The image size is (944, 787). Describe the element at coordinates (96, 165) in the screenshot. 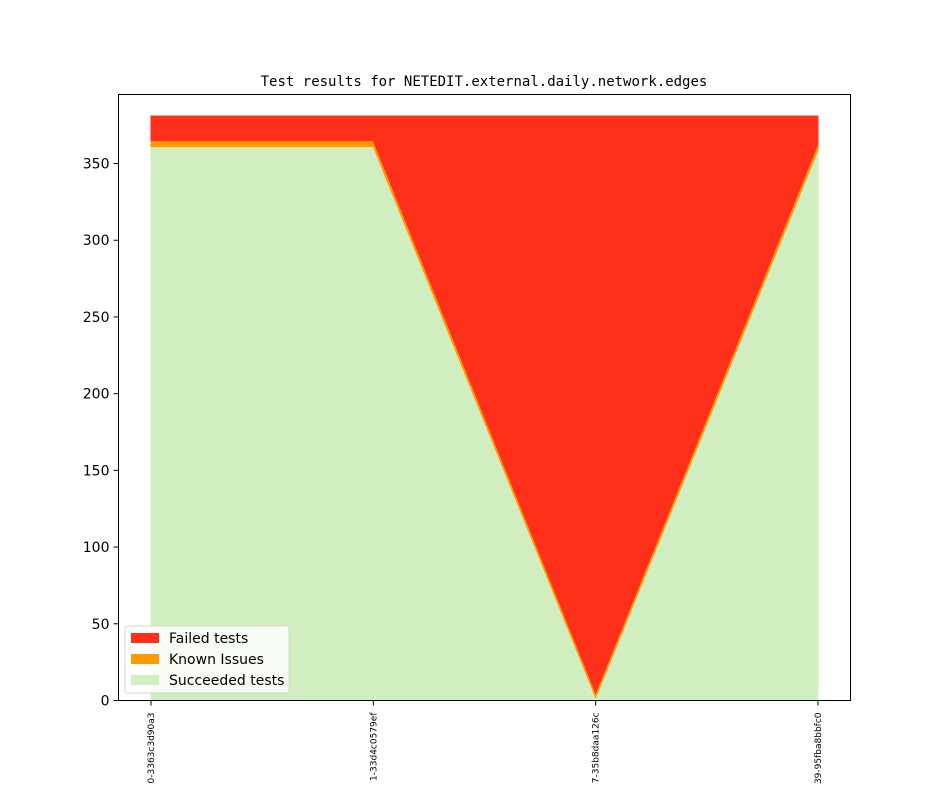

I see `y-tick-label: 350` at that location.